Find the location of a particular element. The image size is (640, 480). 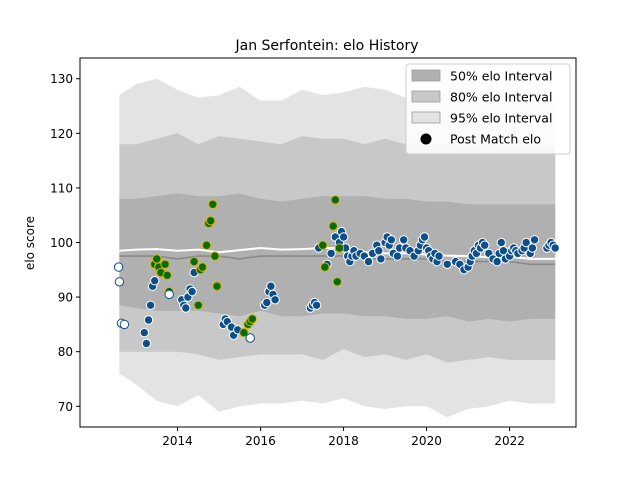

y-tick-label: 120 is located at coordinates (61, 134).